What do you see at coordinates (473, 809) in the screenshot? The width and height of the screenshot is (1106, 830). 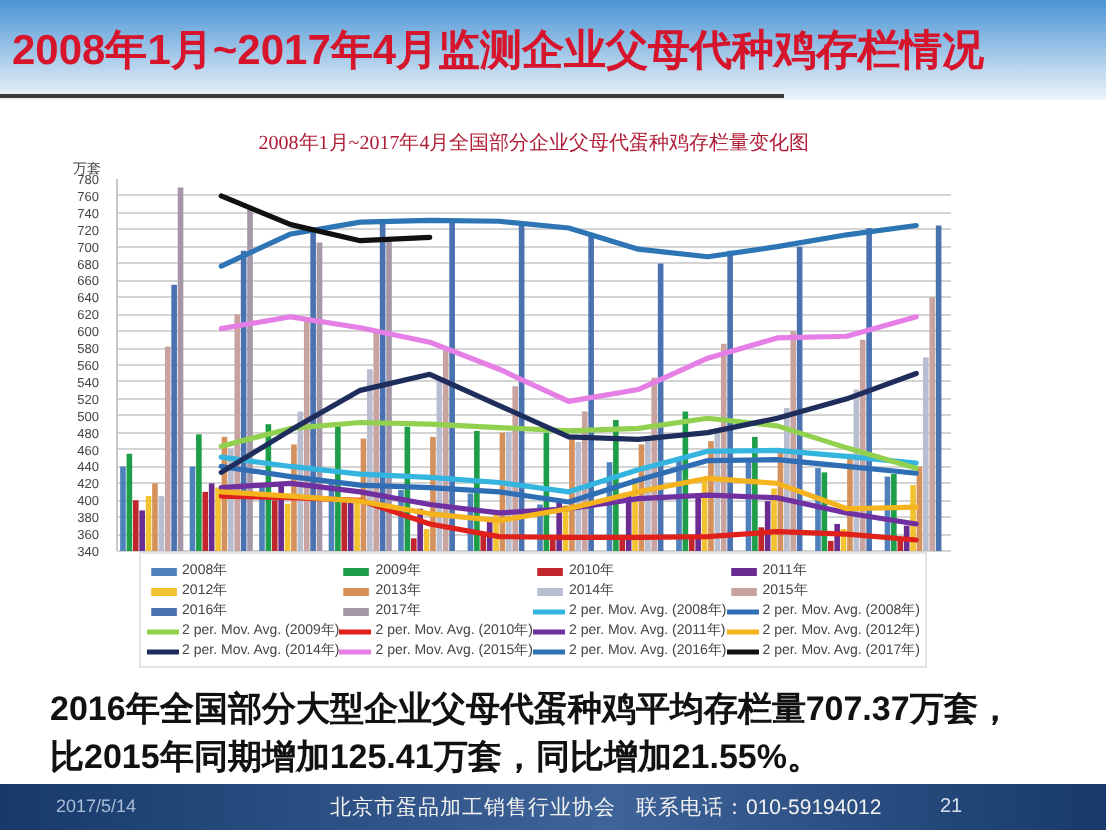 I see `text: 北京市蛋品加工销售行业协会` at bounding box center [473, 809].